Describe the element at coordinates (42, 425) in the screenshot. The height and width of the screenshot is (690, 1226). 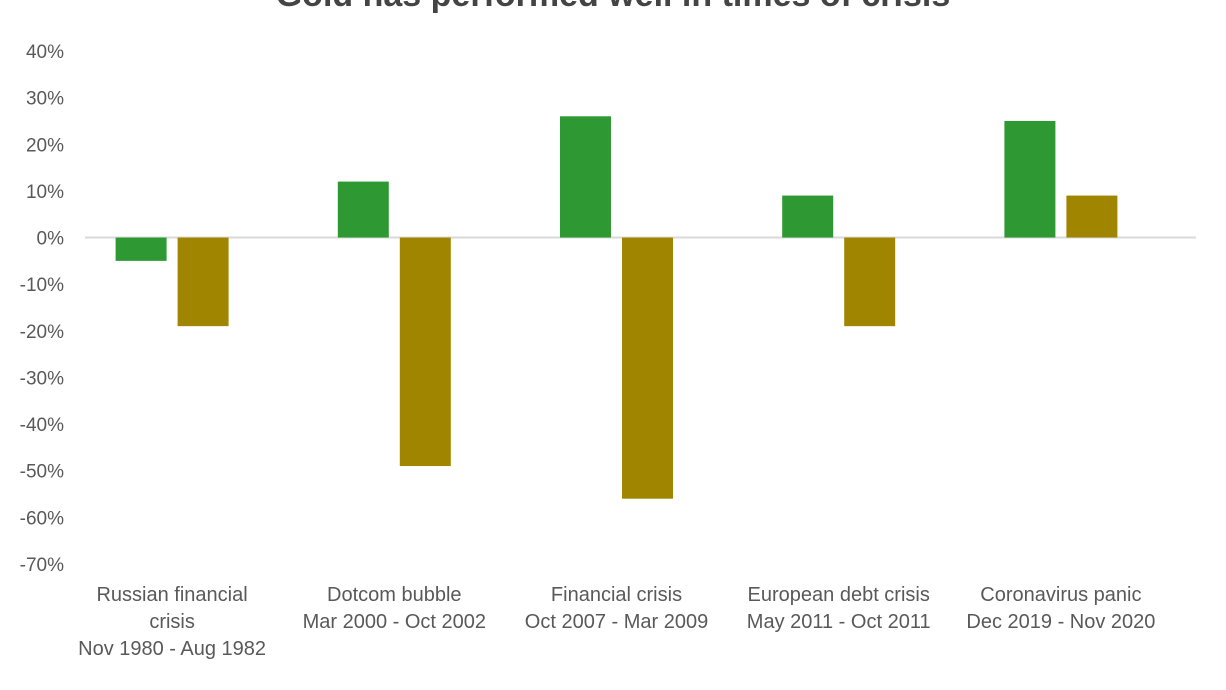
I see `y-tick-label: -40%` at that location.